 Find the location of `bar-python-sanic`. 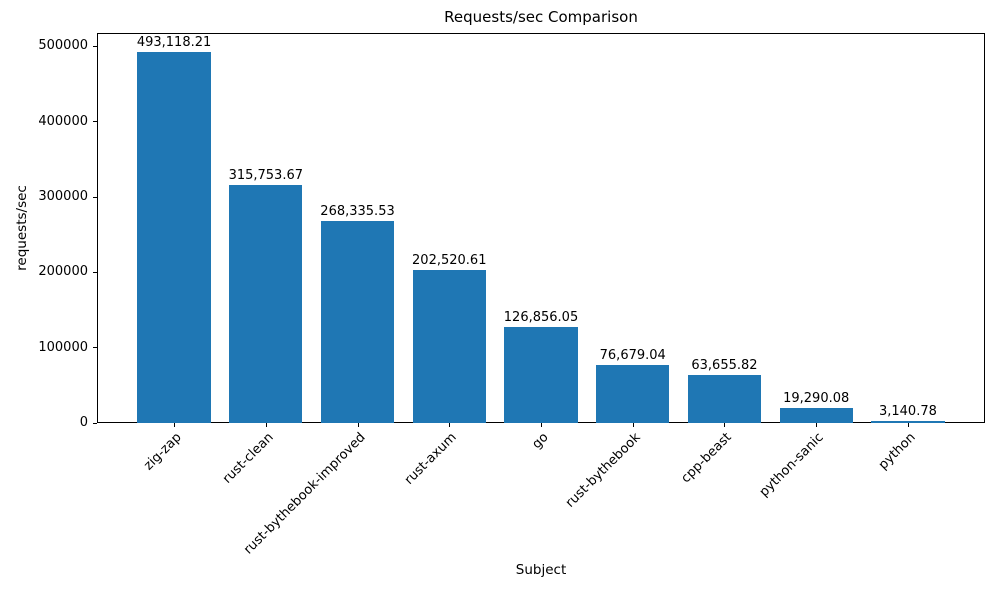

bar-python-sanic is located at coordinates (816, 415).